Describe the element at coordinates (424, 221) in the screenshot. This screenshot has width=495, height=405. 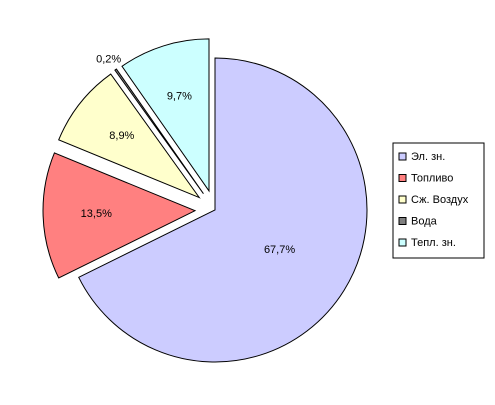
I see `legend-label: Вода` at that location.